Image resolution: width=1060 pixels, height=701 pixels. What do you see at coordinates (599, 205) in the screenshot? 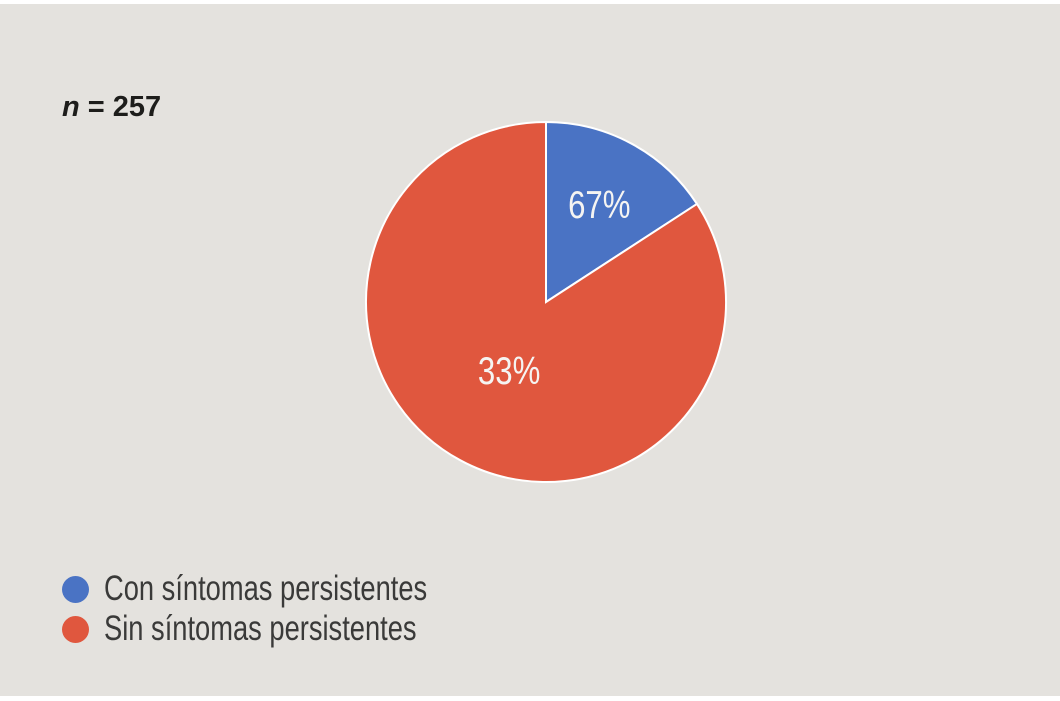
I see `pie-value-label-con-sintomas-persistentes: 67%` at bounding box center [599, 205].